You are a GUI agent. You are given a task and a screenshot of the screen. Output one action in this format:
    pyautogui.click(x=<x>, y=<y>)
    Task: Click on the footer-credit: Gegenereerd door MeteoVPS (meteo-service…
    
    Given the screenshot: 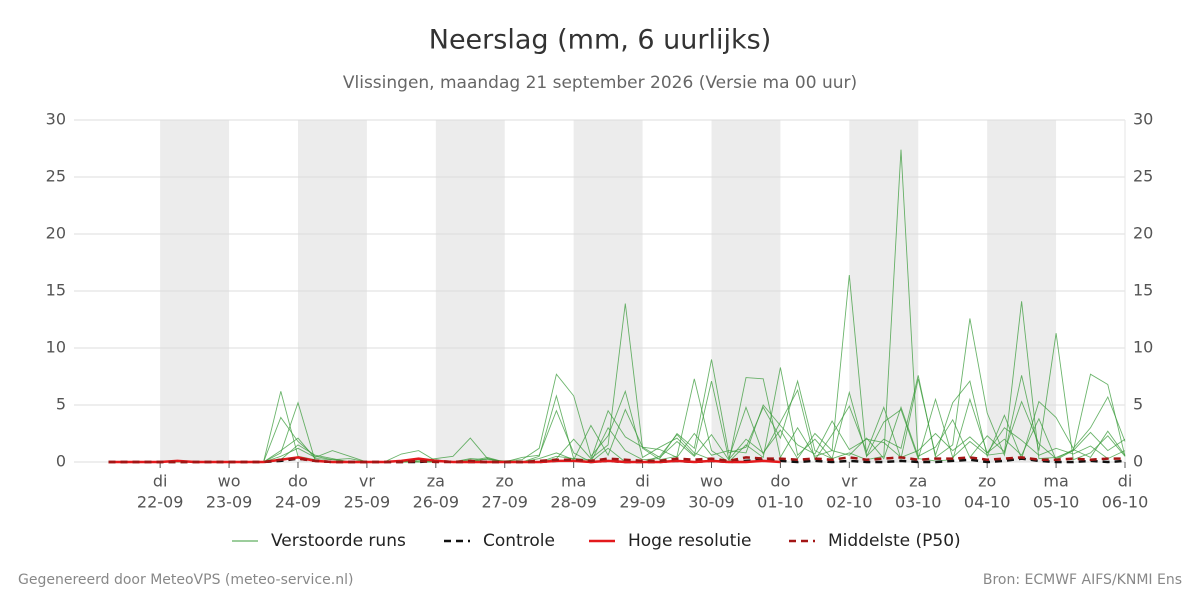 What is the action you would take?
    pyautogui.click(x=185, y=580)
    